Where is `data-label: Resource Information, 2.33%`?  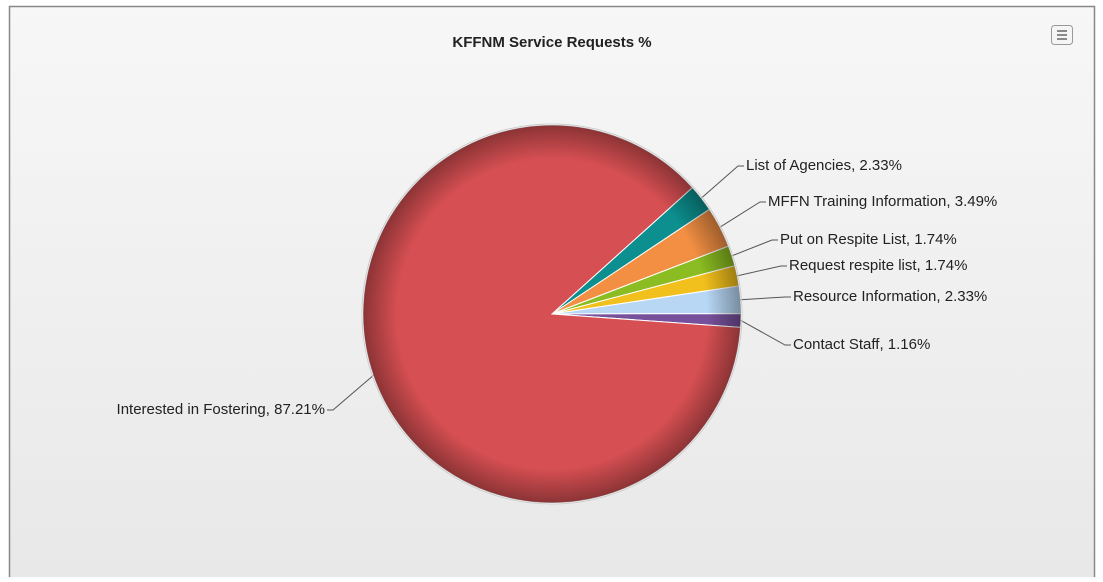 data-label: Resource Information, 2.33% is located at coordinates (890, 296).